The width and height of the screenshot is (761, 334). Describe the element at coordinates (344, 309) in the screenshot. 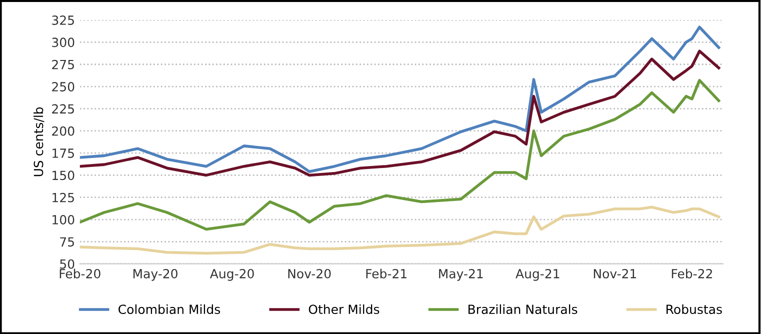

I see `legend-label: Other Milds` at that location.